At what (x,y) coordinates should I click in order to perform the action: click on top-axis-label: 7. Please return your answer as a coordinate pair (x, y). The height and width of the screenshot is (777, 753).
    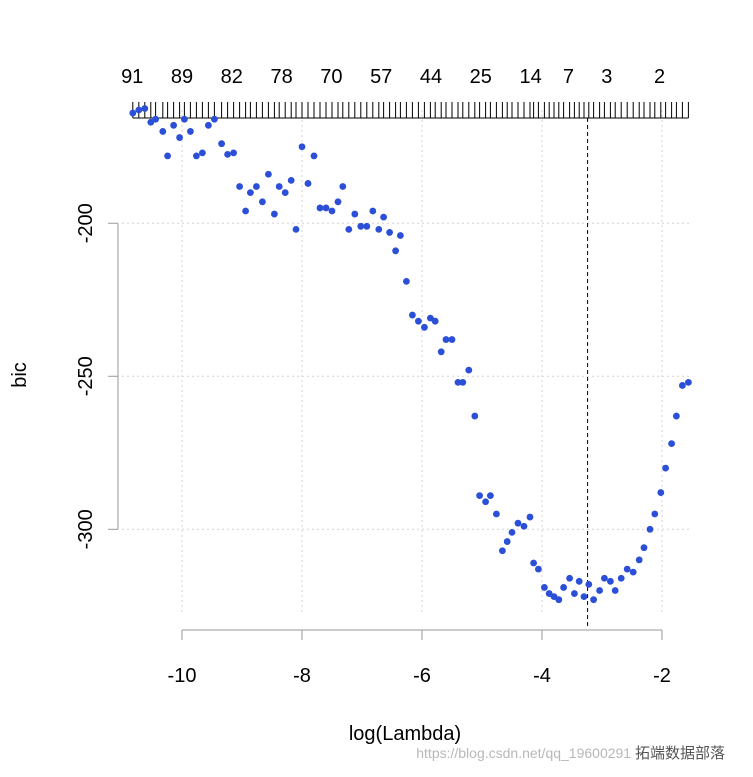
    Looking at the image, I should click on (568, 77).